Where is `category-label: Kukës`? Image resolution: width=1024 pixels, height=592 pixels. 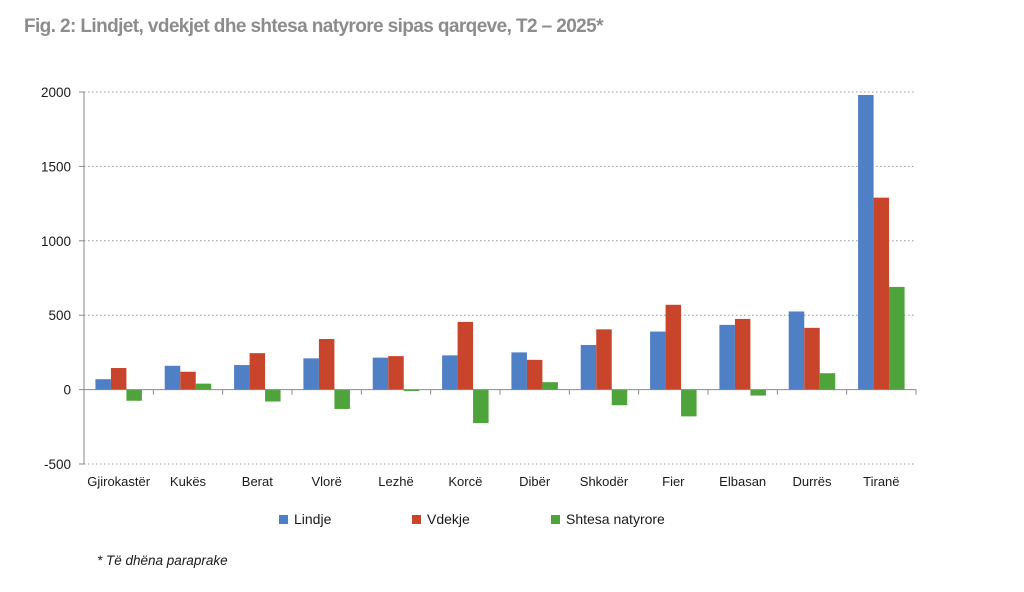 category-label: Kukës is located at coordinates (188, 481).